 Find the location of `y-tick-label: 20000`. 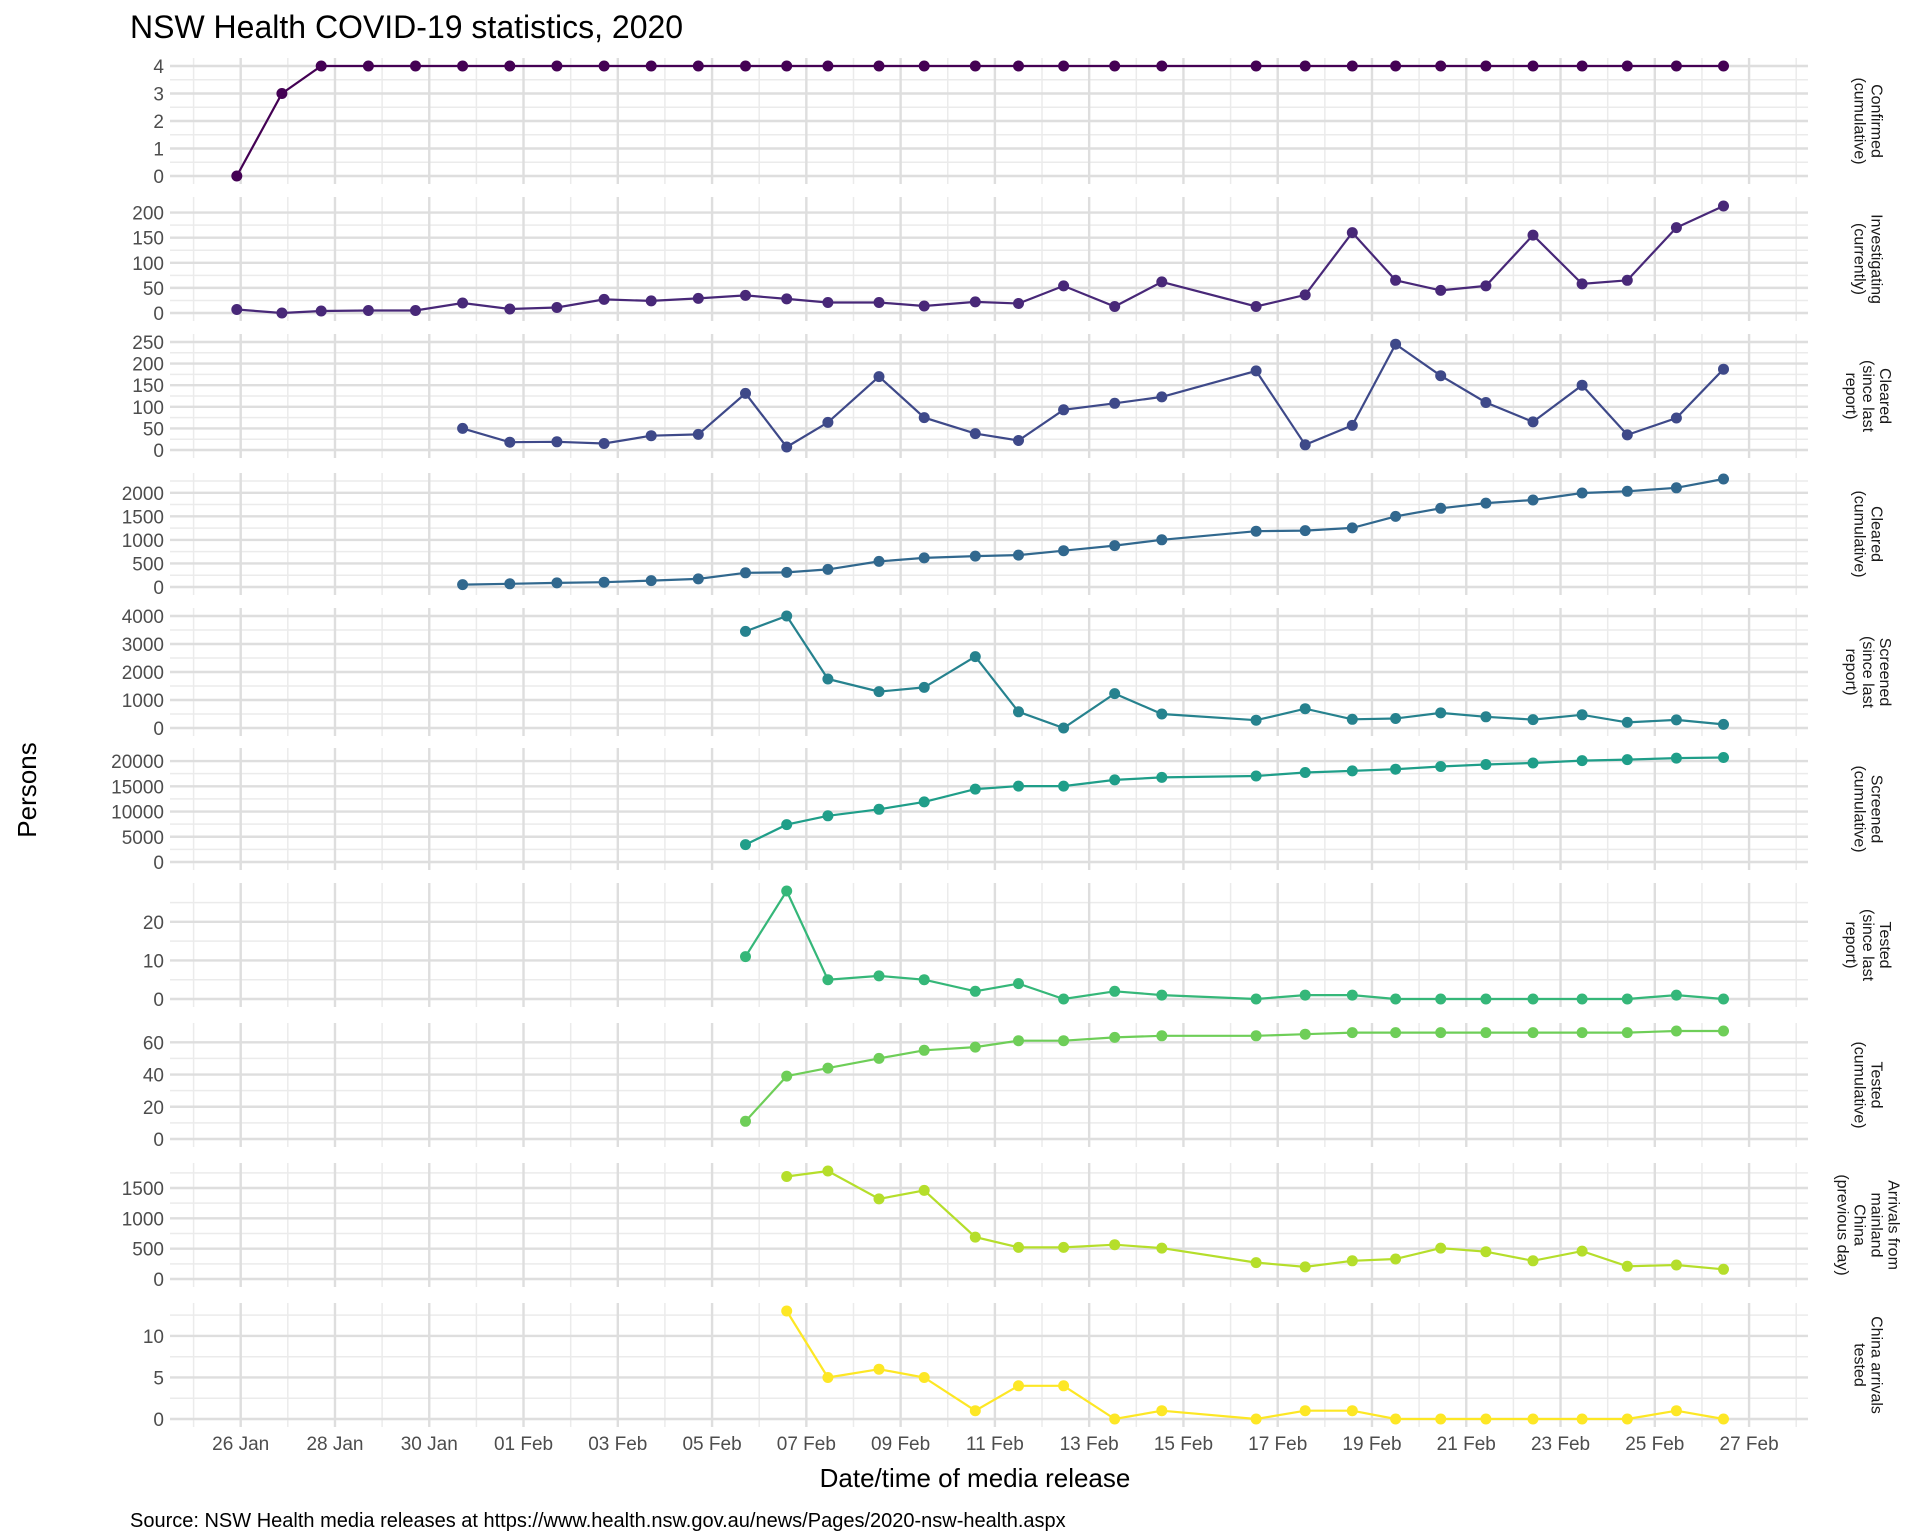

y-tick-label: 20000 is located at coordinates (137, 762).